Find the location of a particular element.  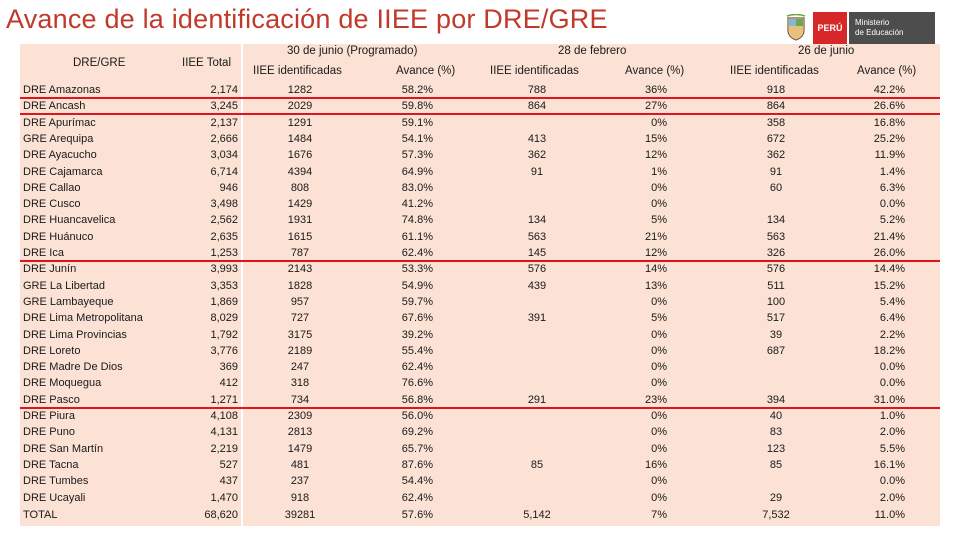

cell-p-av: 61.1% is located at coordinates (417, 236).